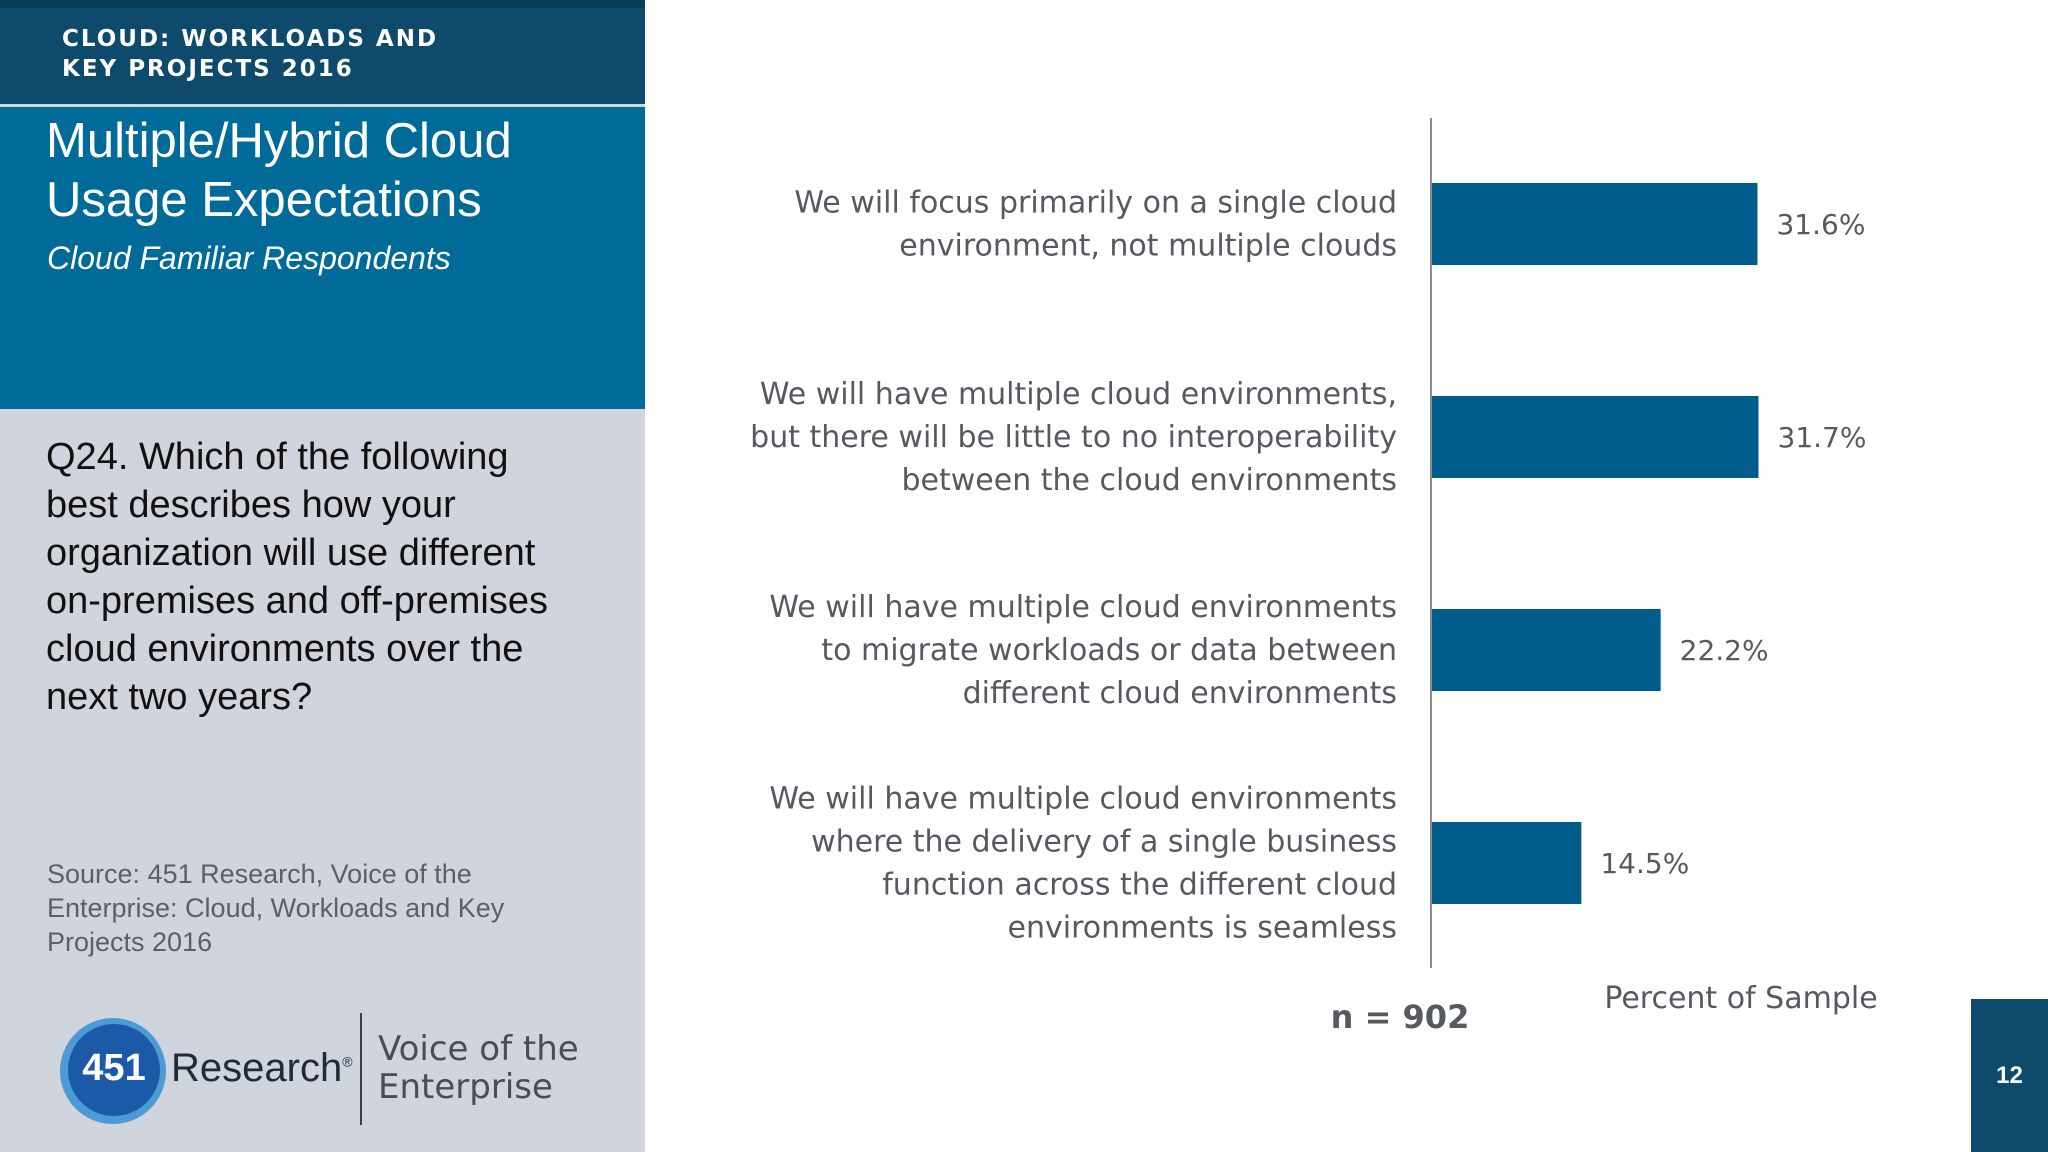 Image resolution: width=2048 pixels, height=1152 pixels. What do you see at coordinates (251, 505) in the screenshot?
I see `question-line: best describes how your` at bounding box center [251, 505].